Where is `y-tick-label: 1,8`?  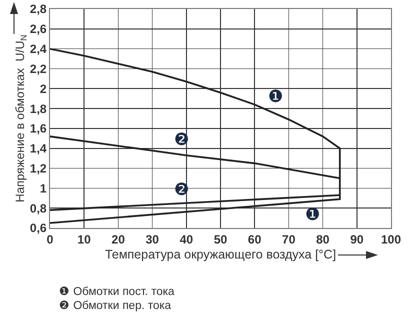
y-tick-label: 1,8 is located at coordinates (38, 109).